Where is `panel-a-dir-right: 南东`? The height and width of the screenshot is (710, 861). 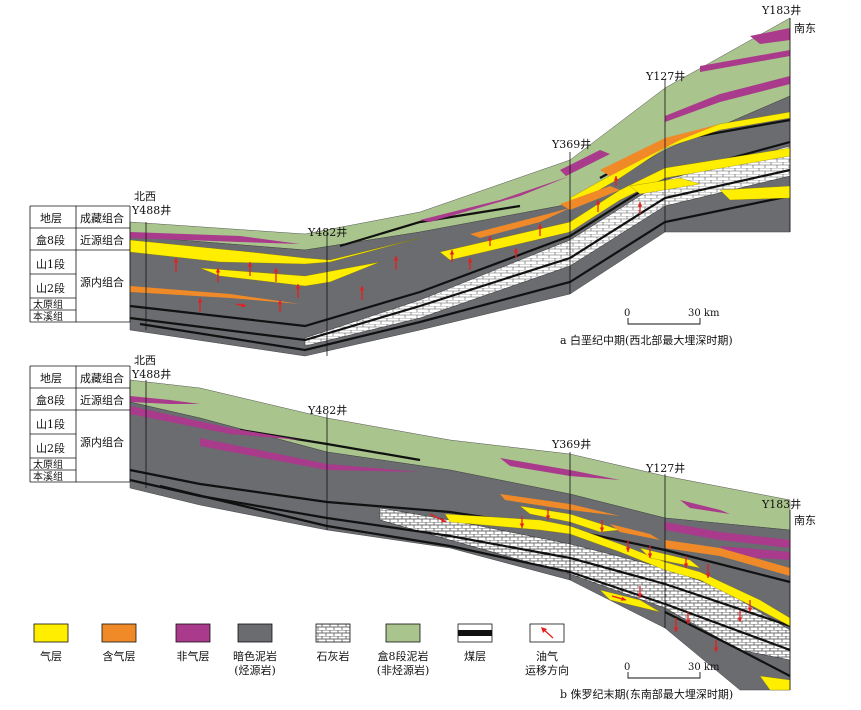 panel-a-dir-right: 南东 is located at coordinates (805, 28).